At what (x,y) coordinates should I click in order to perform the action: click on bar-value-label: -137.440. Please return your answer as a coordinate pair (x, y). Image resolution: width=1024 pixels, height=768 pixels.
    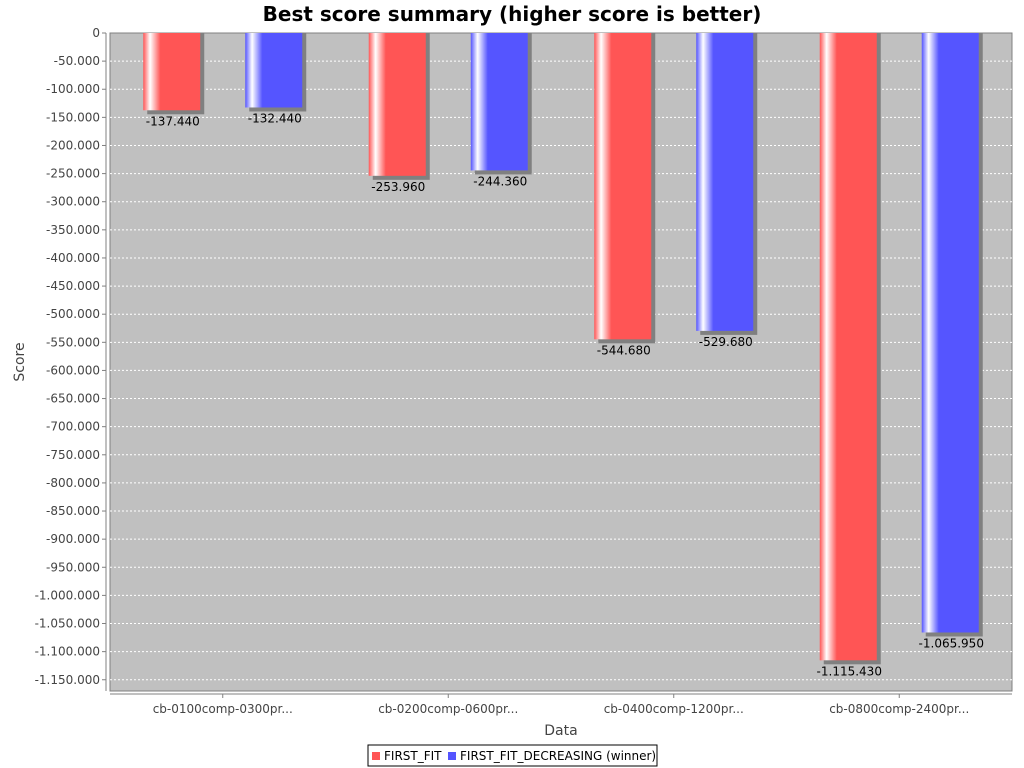
    Looking at the image, I should click on (173, 121).